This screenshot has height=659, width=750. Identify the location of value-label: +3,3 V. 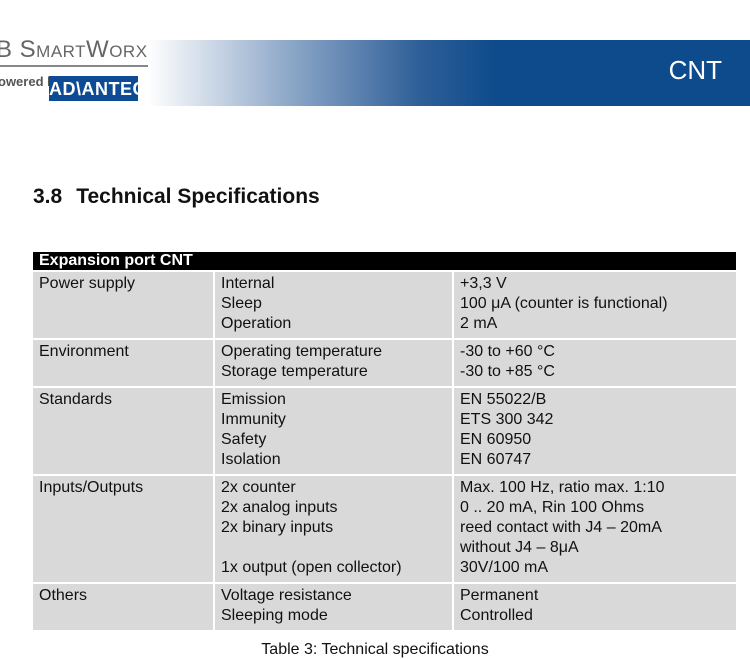
(483, 283).